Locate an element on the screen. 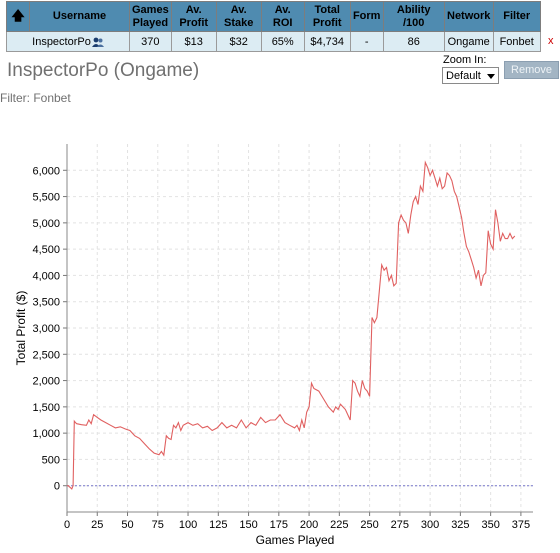  header-form: Form is located at coordinates (366, 16).